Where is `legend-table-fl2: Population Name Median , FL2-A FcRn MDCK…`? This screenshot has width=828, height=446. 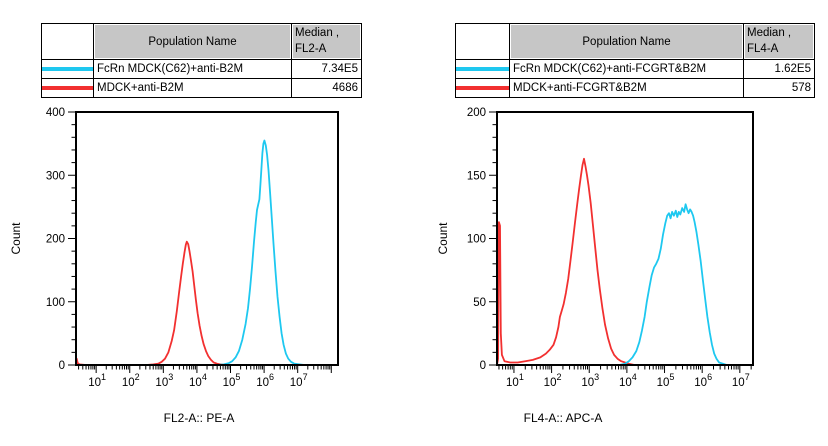
legend-table-fl2: Population Name Median , FL2-A FcRn MDCK… is located at coordinates (201, 60).